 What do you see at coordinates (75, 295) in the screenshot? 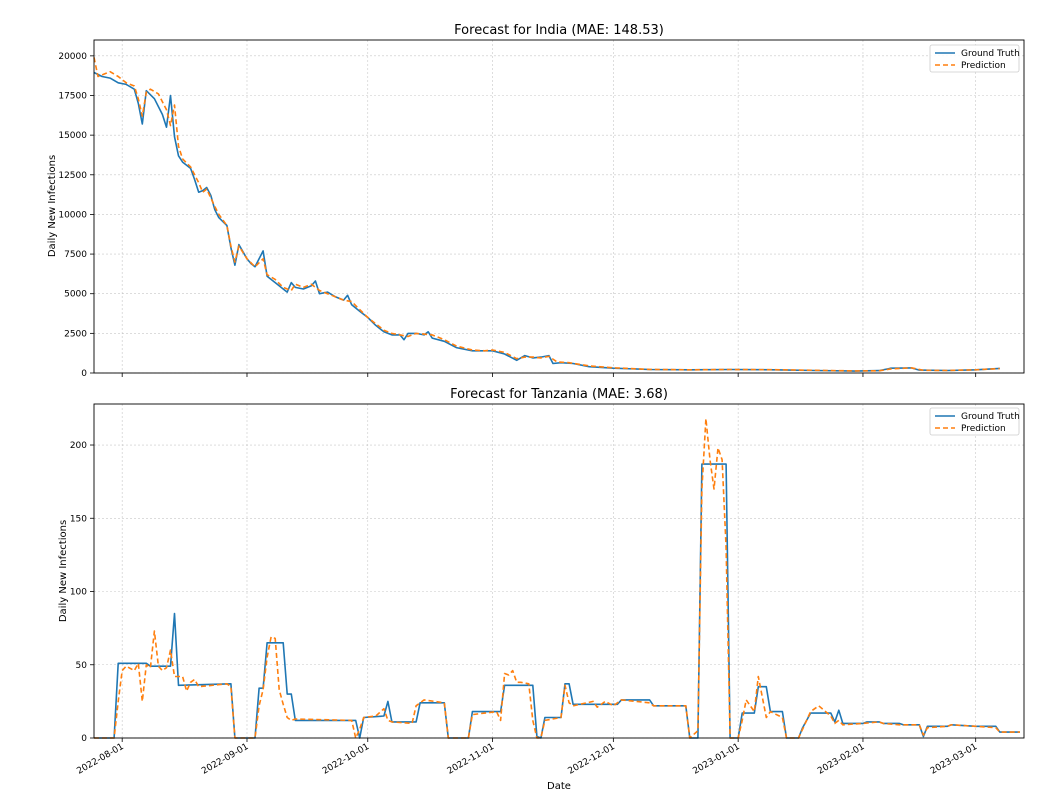
I see `y-tick-label: 5000` at bounding box center [75, 295].